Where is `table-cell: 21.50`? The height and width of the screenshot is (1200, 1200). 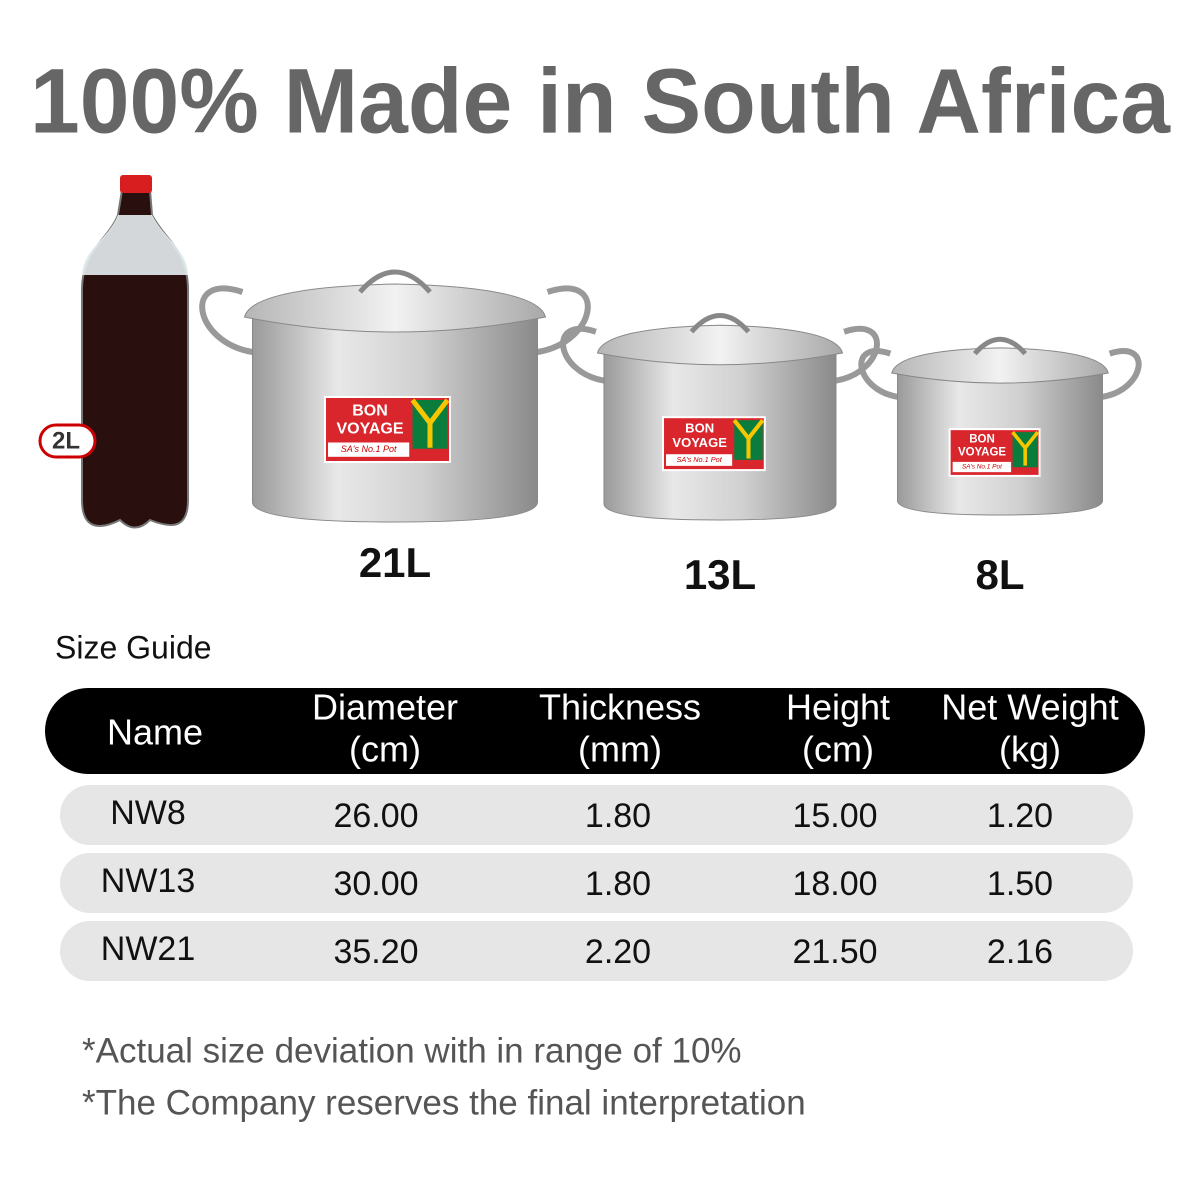 table-cell: 21.50 is located at coordinates (834, 952).